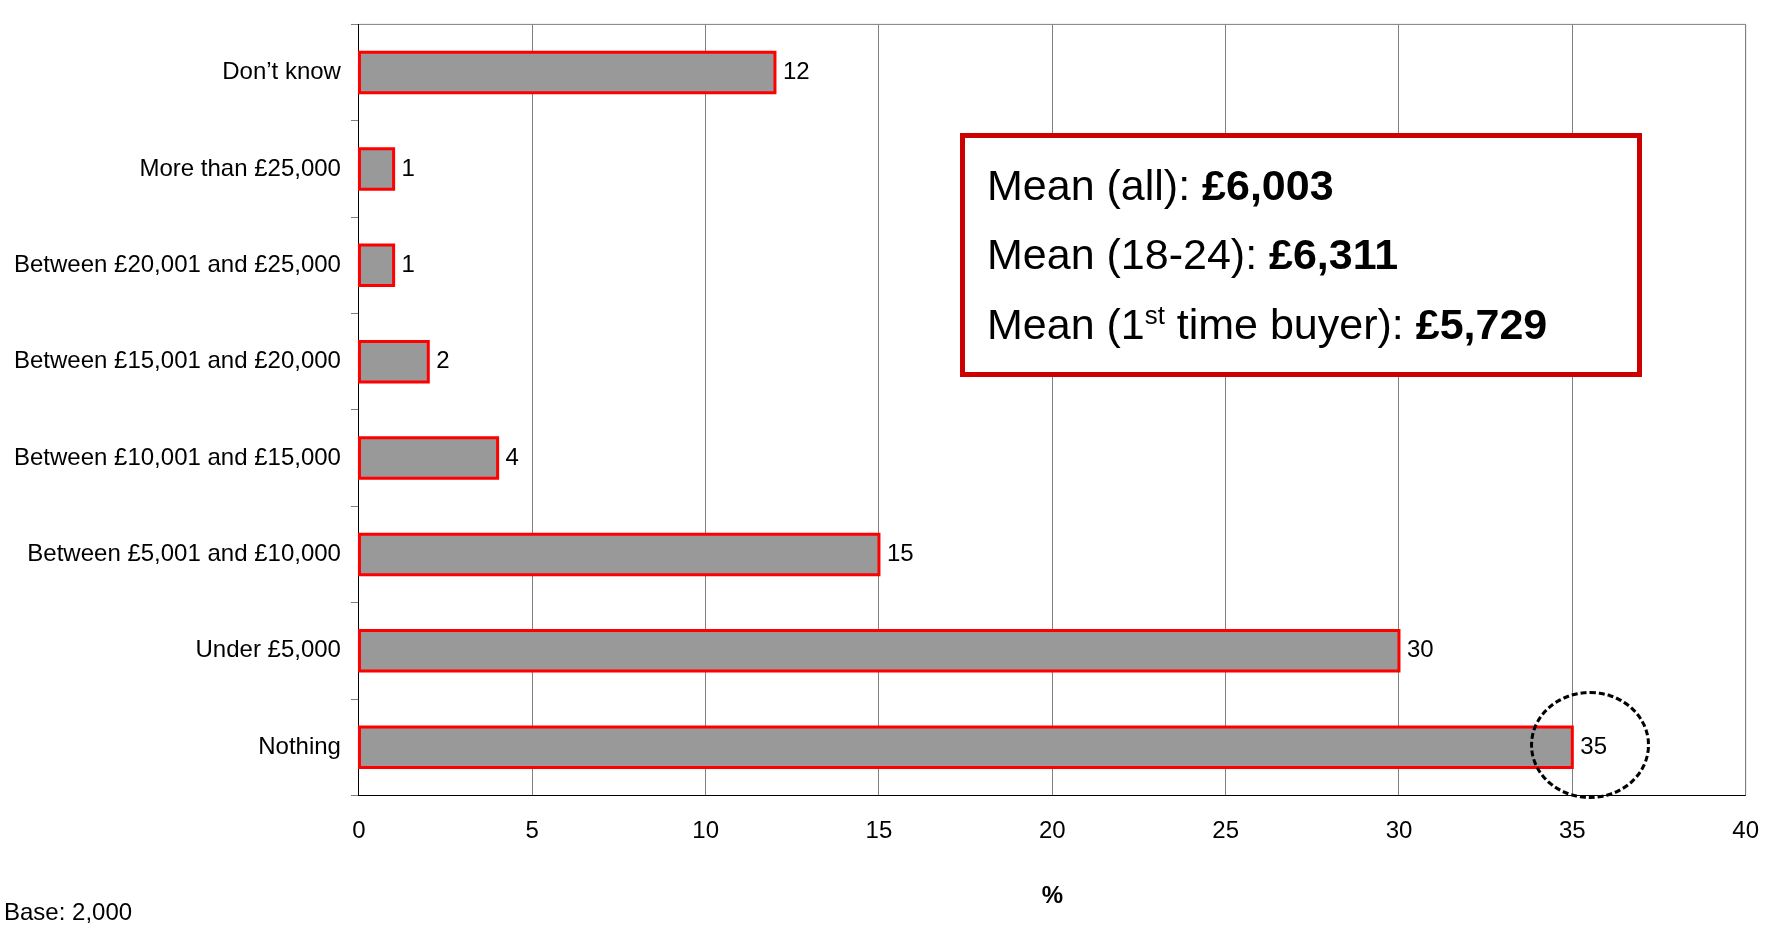  I want to click on y-tick-label: Under £5,000, so click(268, 649).